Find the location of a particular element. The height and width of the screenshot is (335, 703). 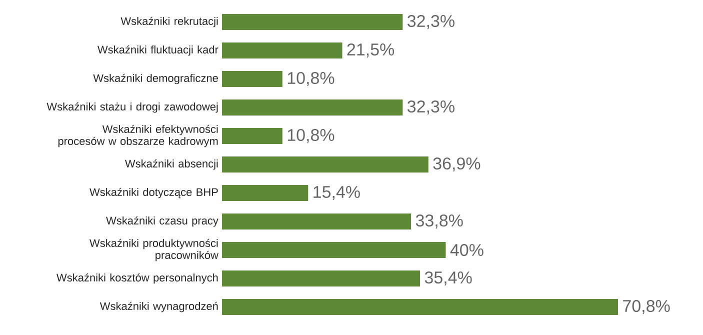

y-tick-label: Wskaźniki efektywności procesów w obszarze kadrowym is located at coordinates (138, 136).